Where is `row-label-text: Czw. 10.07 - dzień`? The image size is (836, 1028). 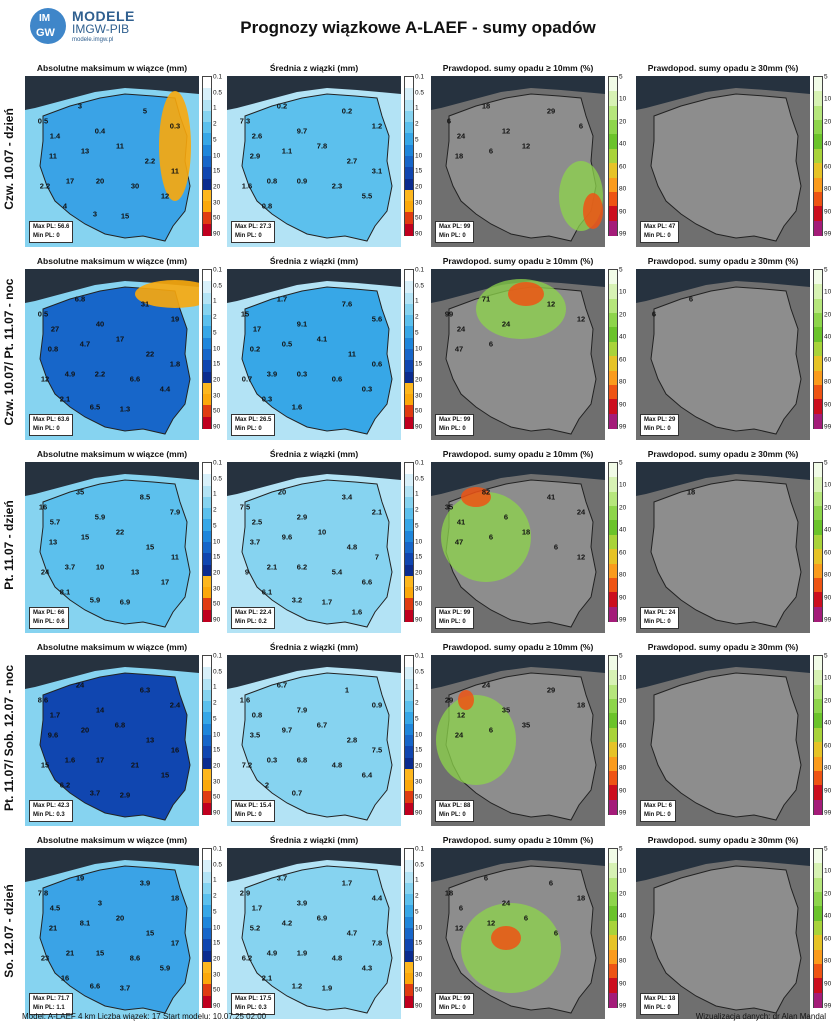
row-label-text: Czw. 10.07 - dzień is located at coordinates (9, 159).